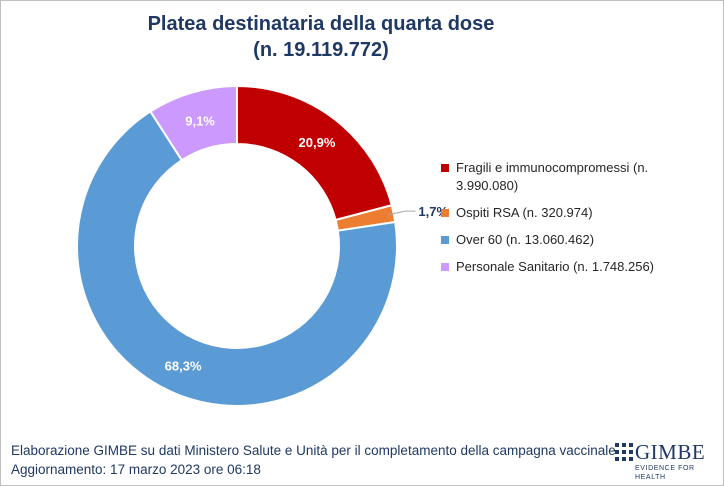  Describe the element at coordinates (321, 24) in the screenshot. I see `chart-title: Platea destinataria della quarta dose` at that location.